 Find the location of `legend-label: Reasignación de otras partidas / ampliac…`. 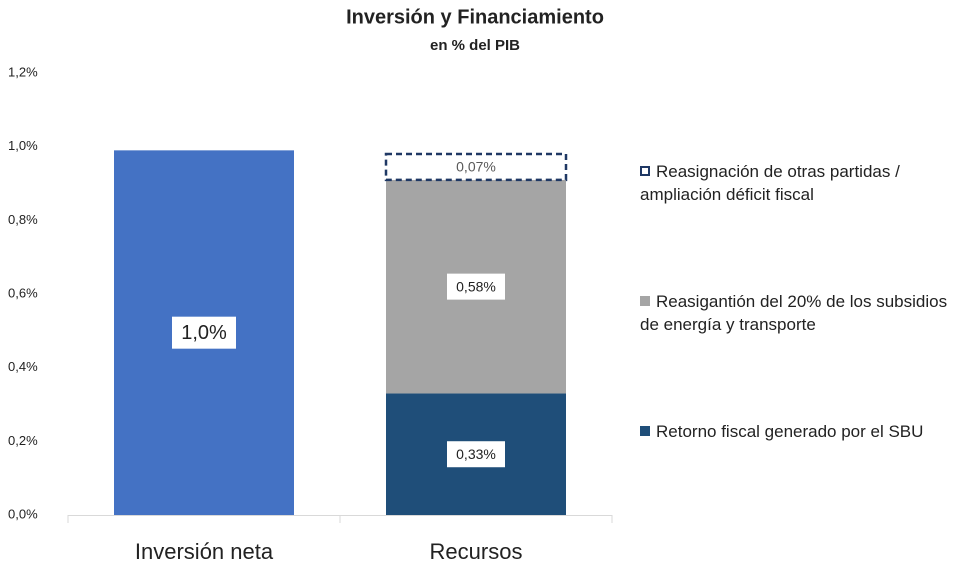

legend-label: Reasignación de otras partidas / ampliac… is located at coordinates (770, 183).